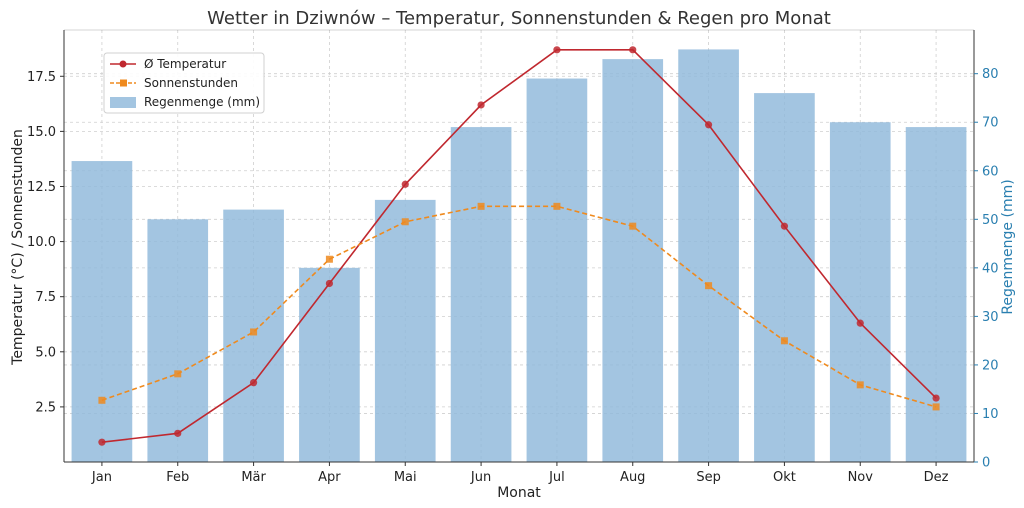 This screenshot has width=1024, height=508. What do you see at coordinates (632, 477) in the screenshot?
I see `x-tick-label: Aug` at bounding box center [632, 477].